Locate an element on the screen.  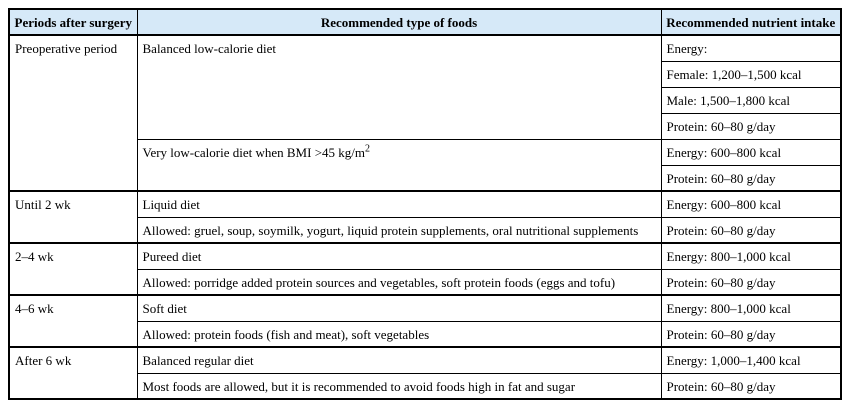
header-cell-periods: Periods after surgery is located at coordinates (73, 22).